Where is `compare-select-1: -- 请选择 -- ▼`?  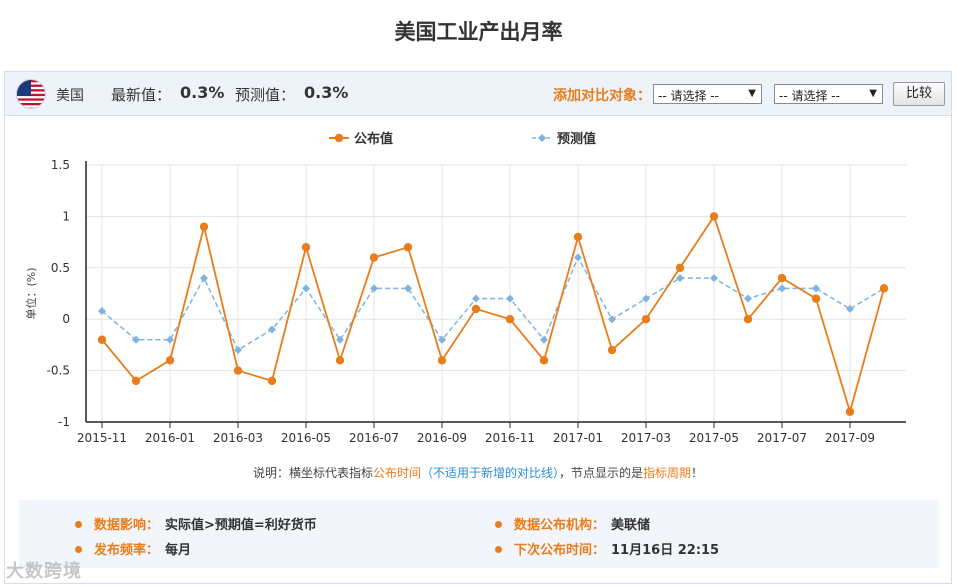
compare-select-1: -- 请选择 -- ▼ is located at coordinates (707, 94).